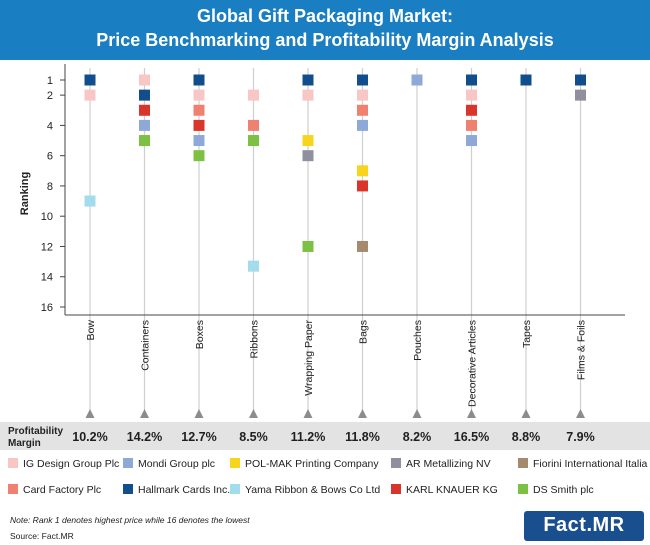 The height and width of the screenshot is (545, 650). Describe the element at coordinates (253, 95) in the screenshot. I see `marker-ig-design-group-plc-ribbons` at that location.